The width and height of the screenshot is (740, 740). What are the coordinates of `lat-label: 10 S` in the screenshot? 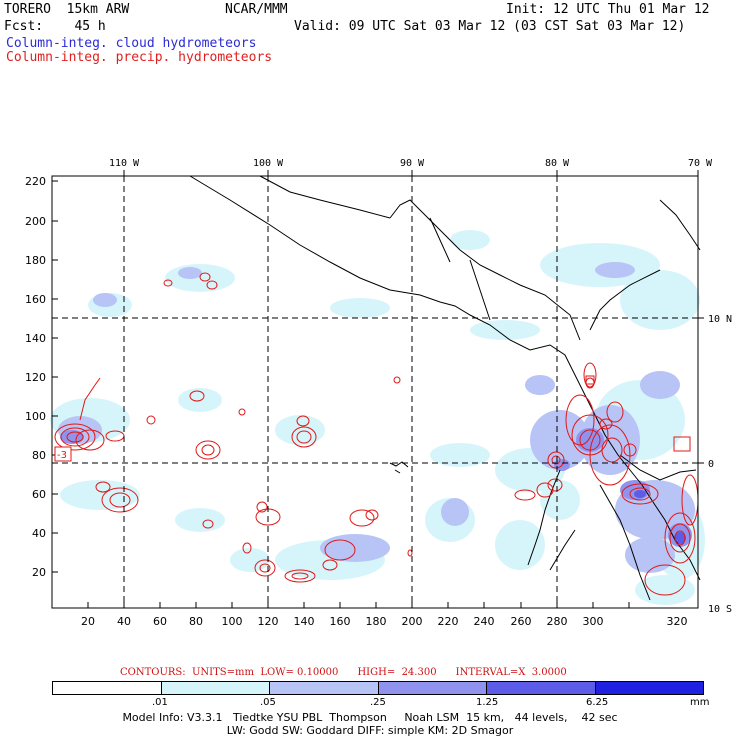 It's located at (720, 609).